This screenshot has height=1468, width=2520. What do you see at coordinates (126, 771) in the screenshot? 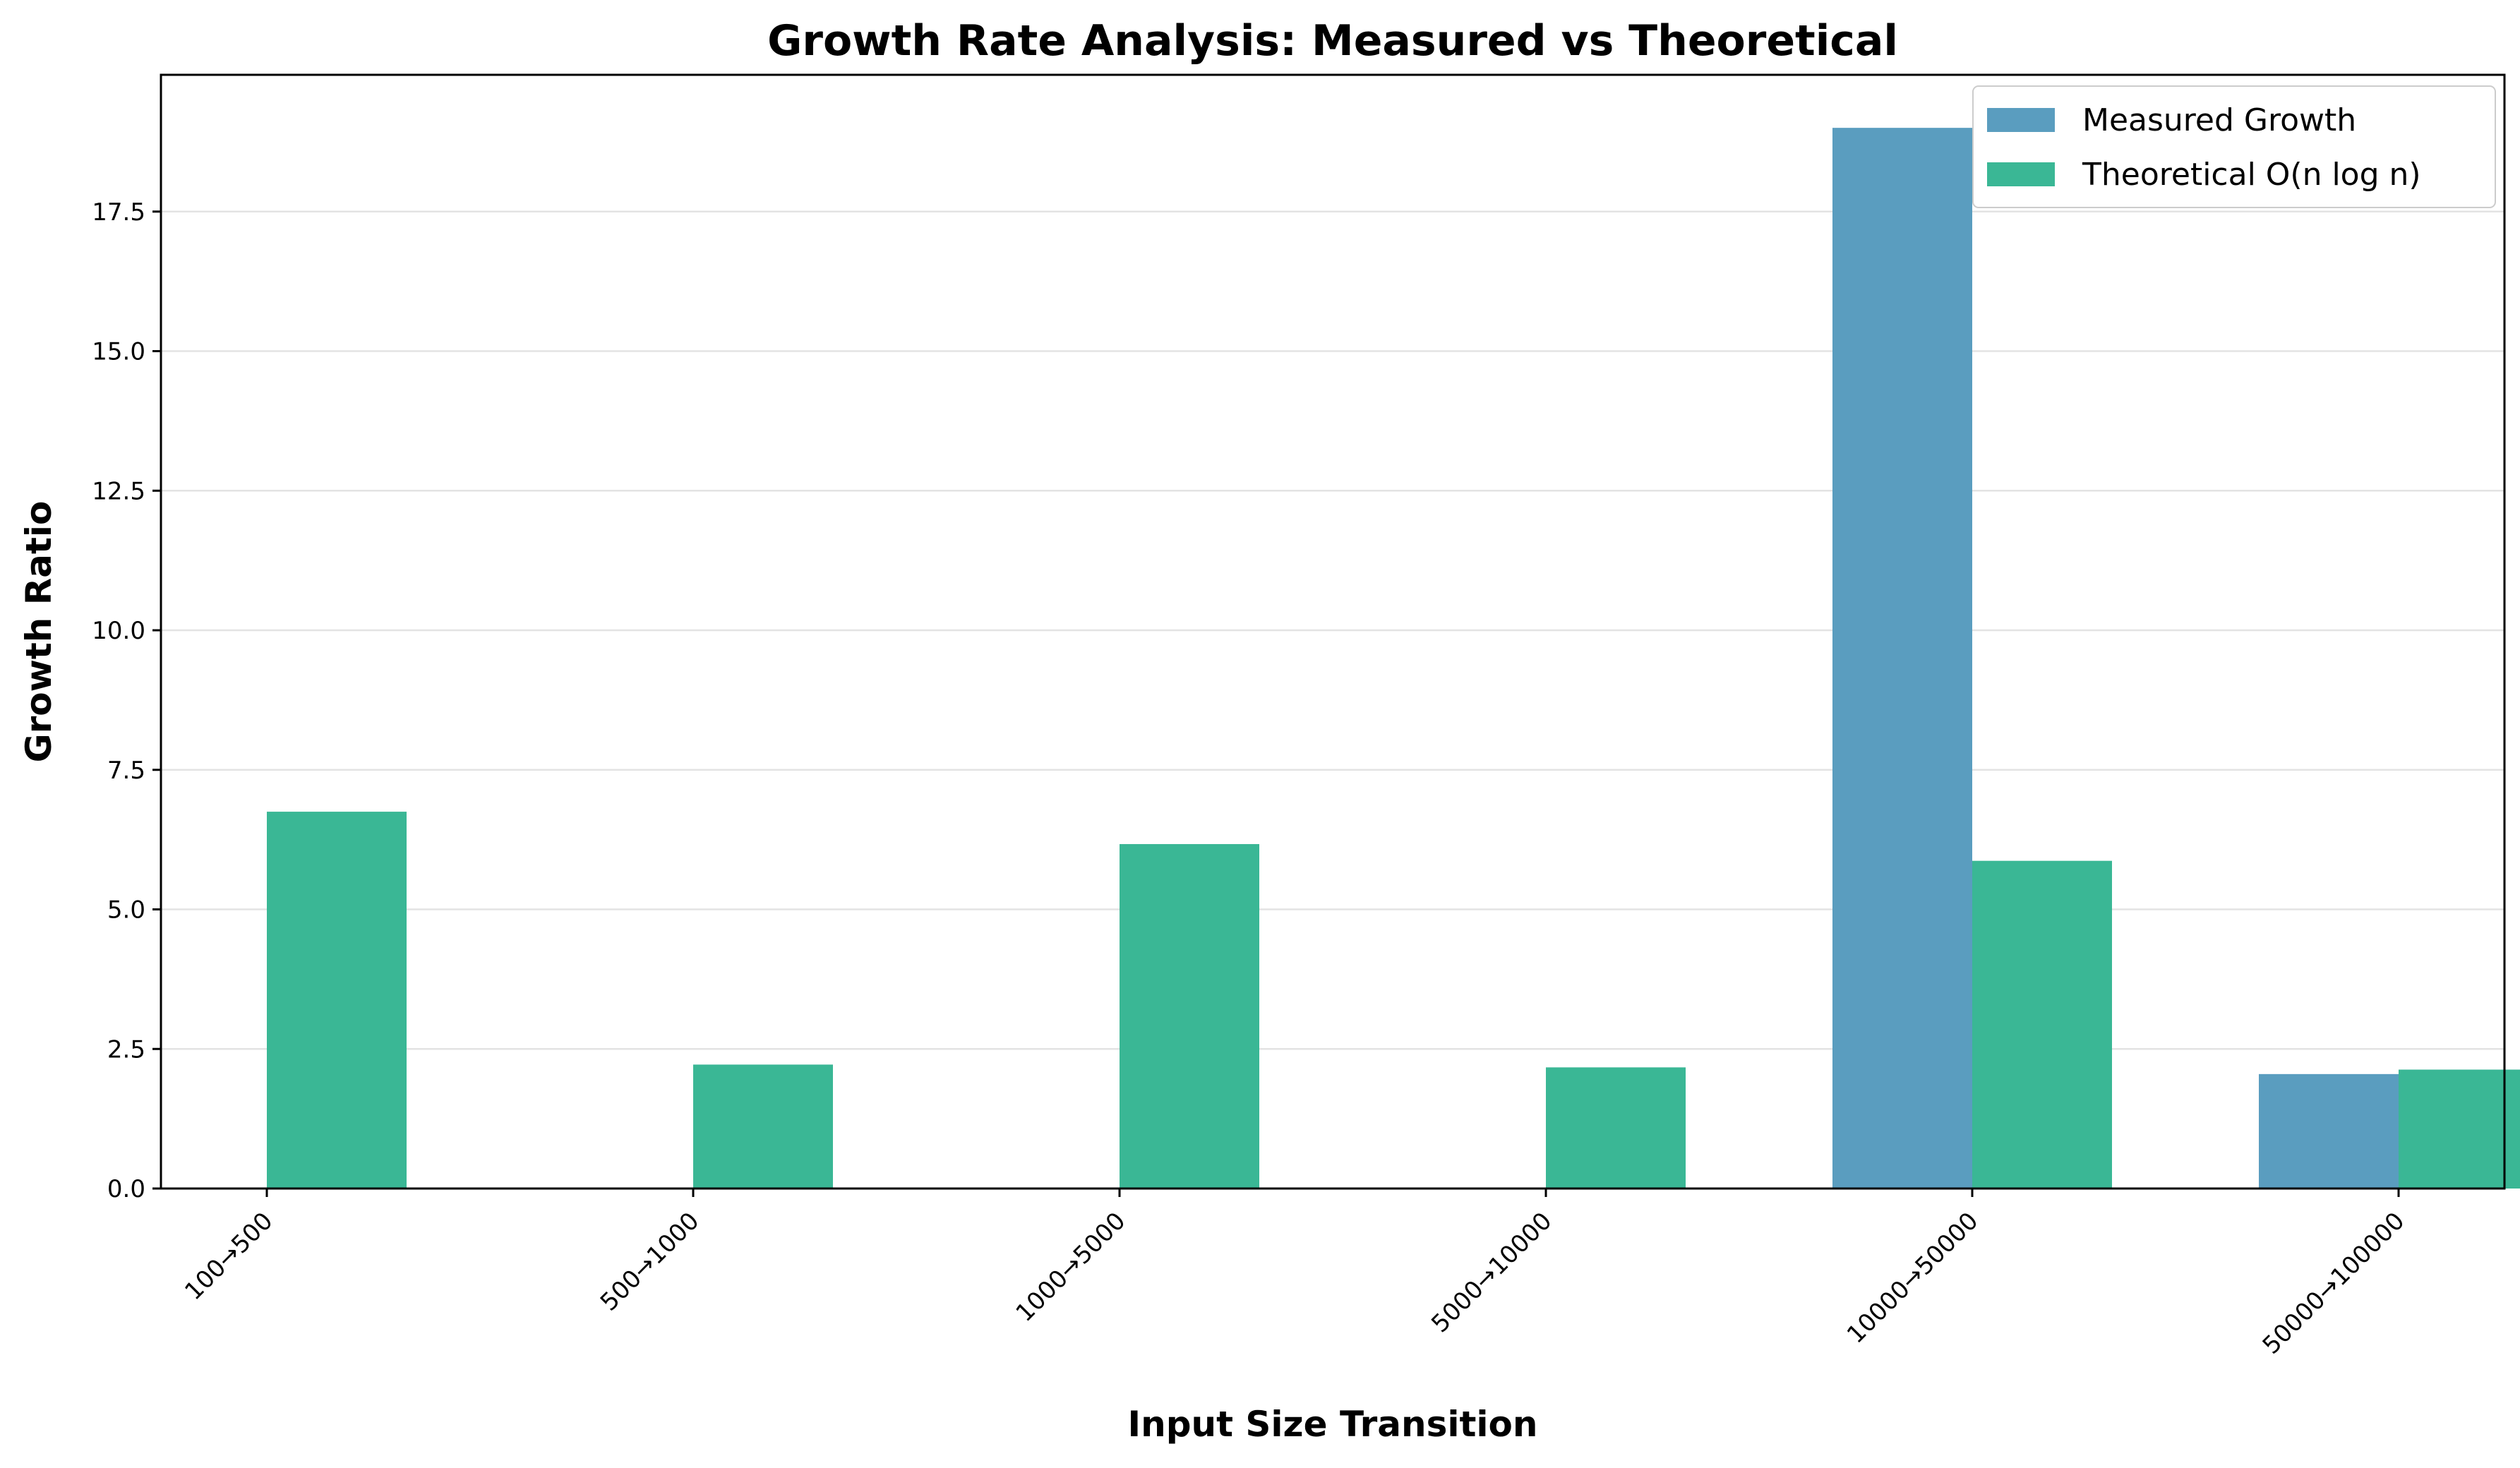
I see `y-tick-label: 7.5` at bounding box center [126, 771].